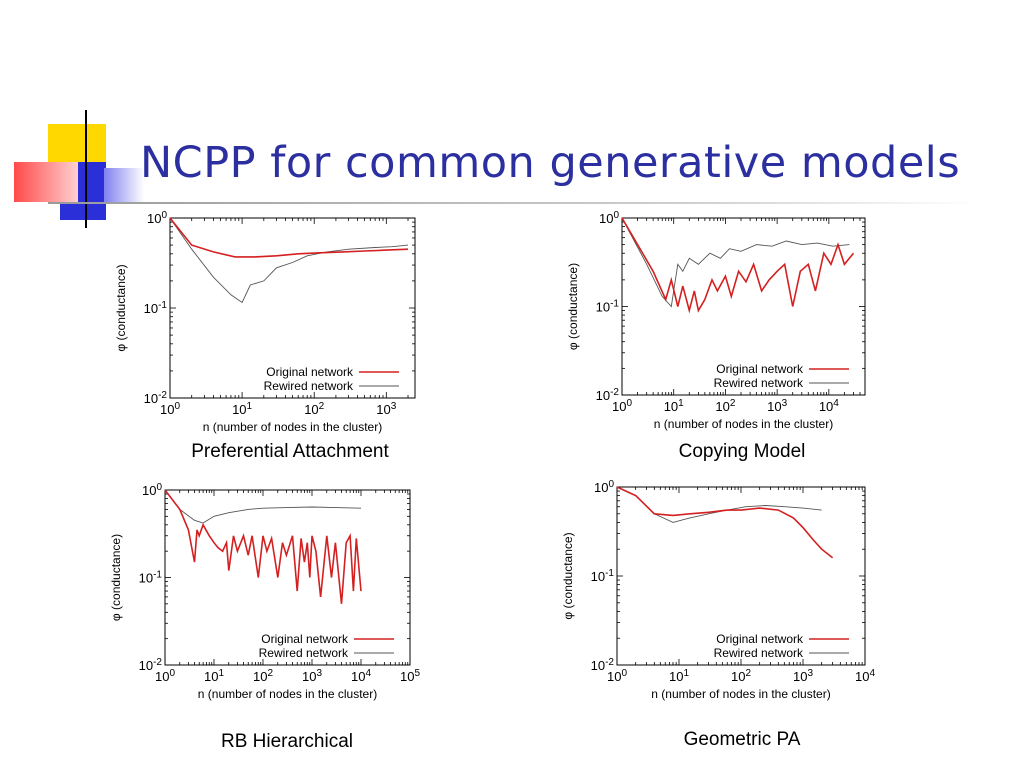 Image resolution: width=1024 pixels, height=768 pixels. I want to click on slide-title: NCPP for common generative models, so click(550, 163).